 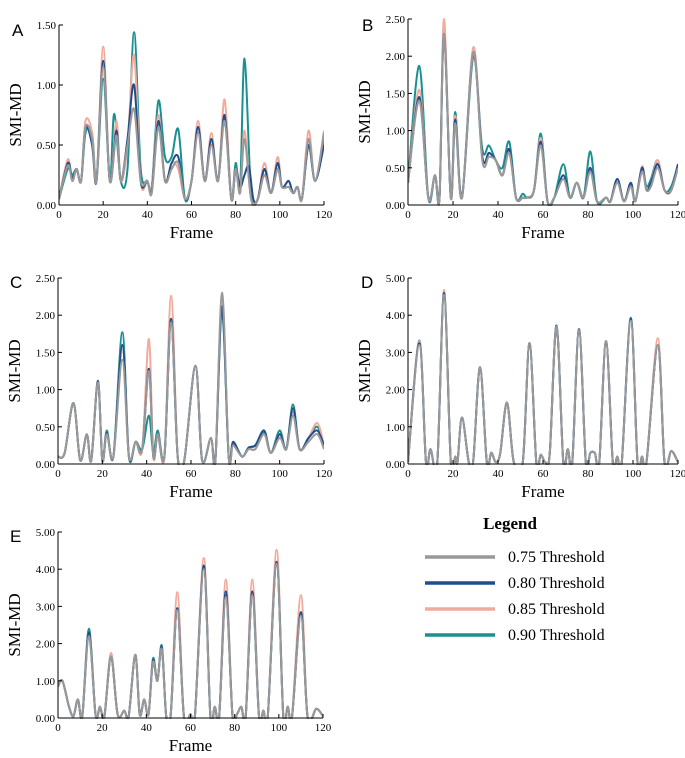 What do you see at coordinates (556, 609) in the screenshot?
I see `legend-label: 0.85 Threshold` at bounding box center [556, 609].